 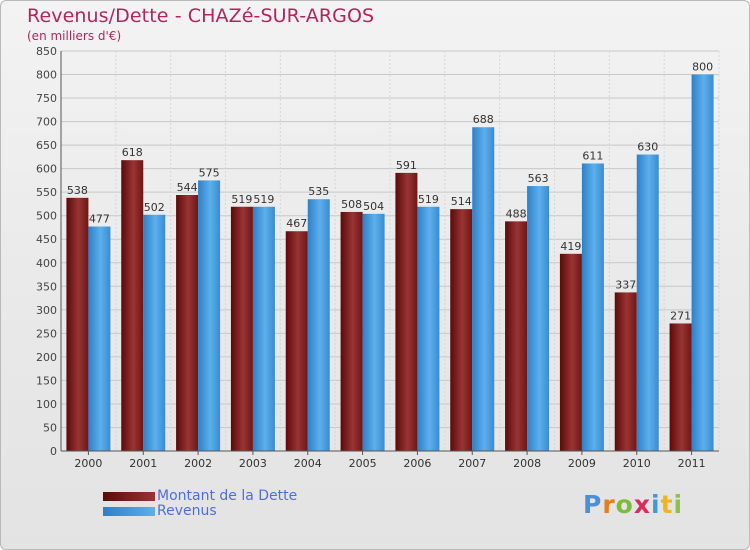 I want to click on y-tick-label: 50, so click(x=50, y=427).